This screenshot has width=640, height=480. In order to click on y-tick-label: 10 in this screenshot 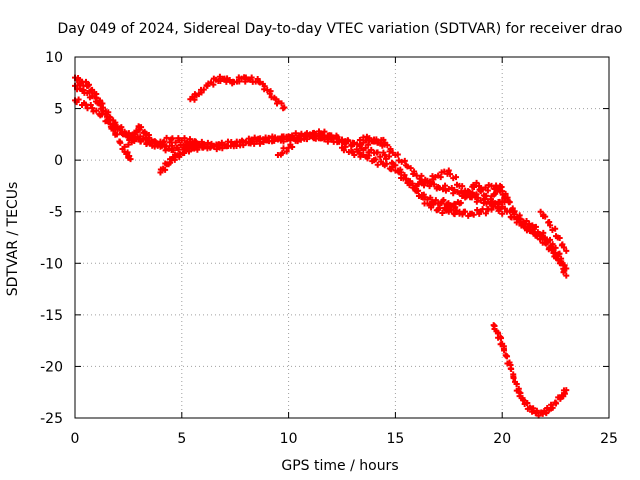, I will do `click(54, 58)`.